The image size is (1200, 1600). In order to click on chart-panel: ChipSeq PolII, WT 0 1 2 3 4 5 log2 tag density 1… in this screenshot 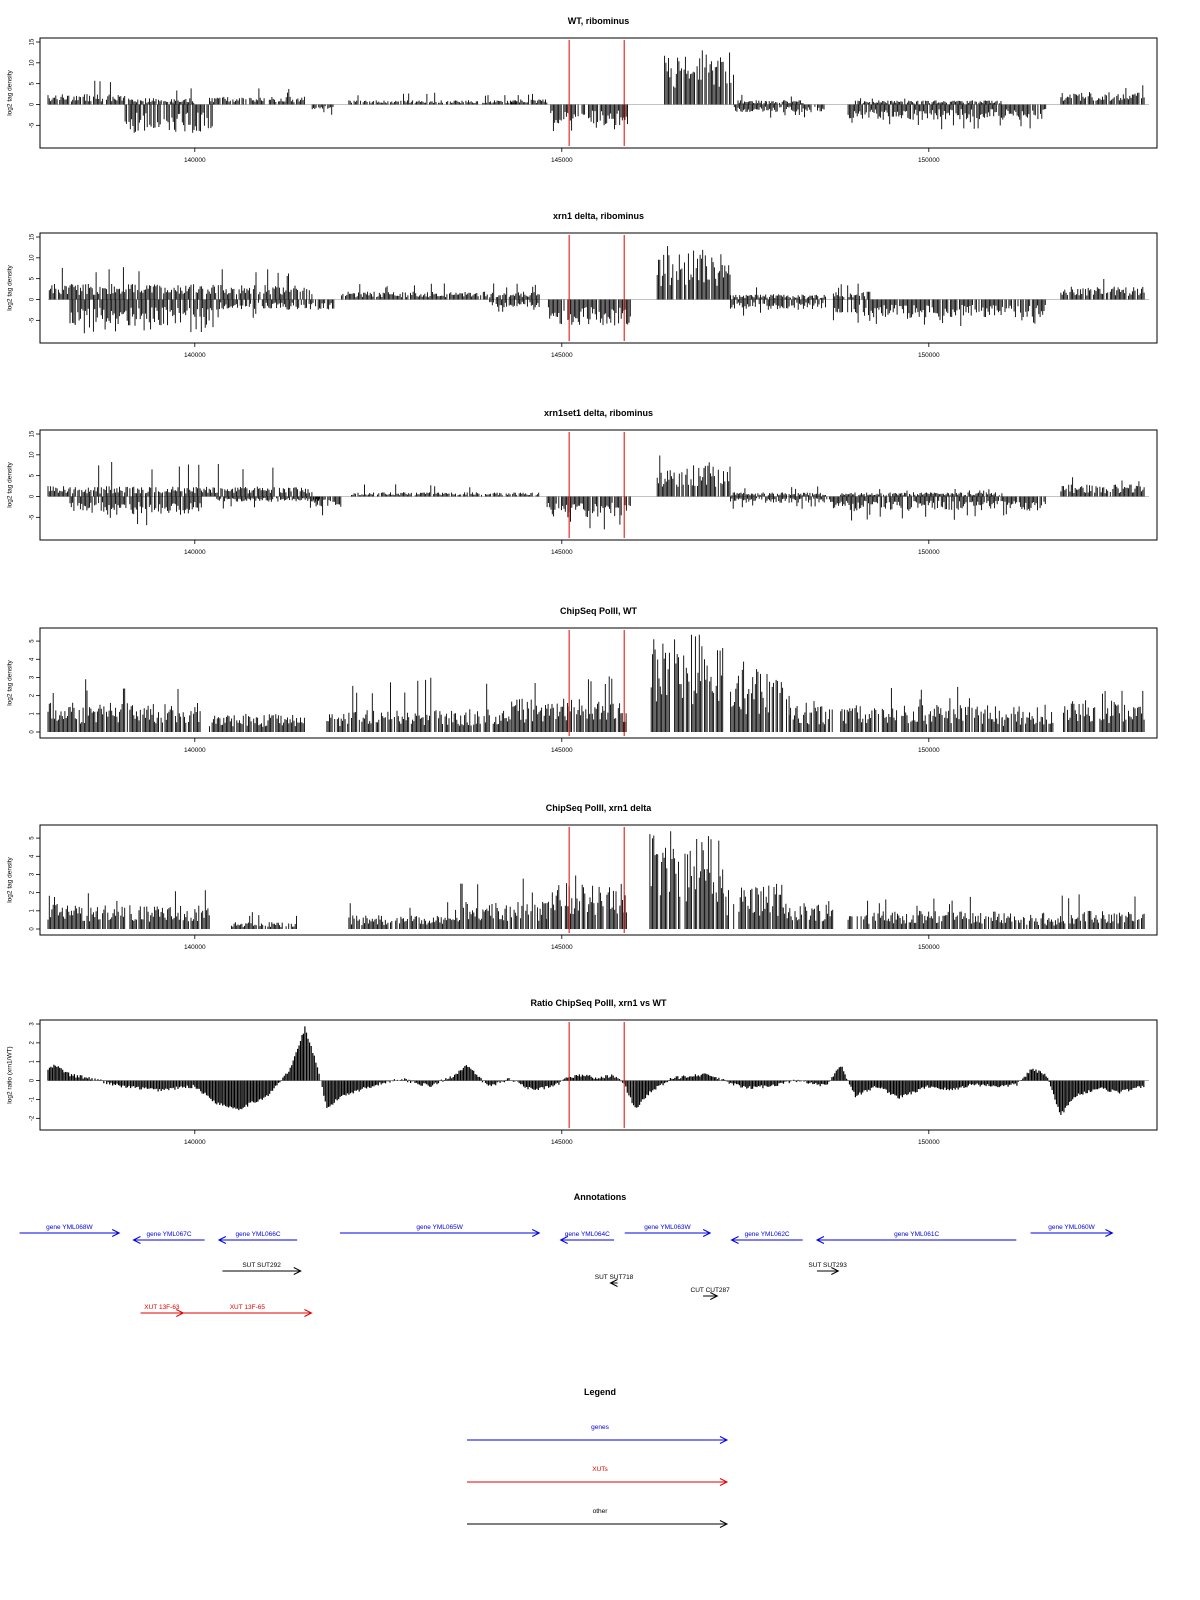, I will do `click(582, 680)`.